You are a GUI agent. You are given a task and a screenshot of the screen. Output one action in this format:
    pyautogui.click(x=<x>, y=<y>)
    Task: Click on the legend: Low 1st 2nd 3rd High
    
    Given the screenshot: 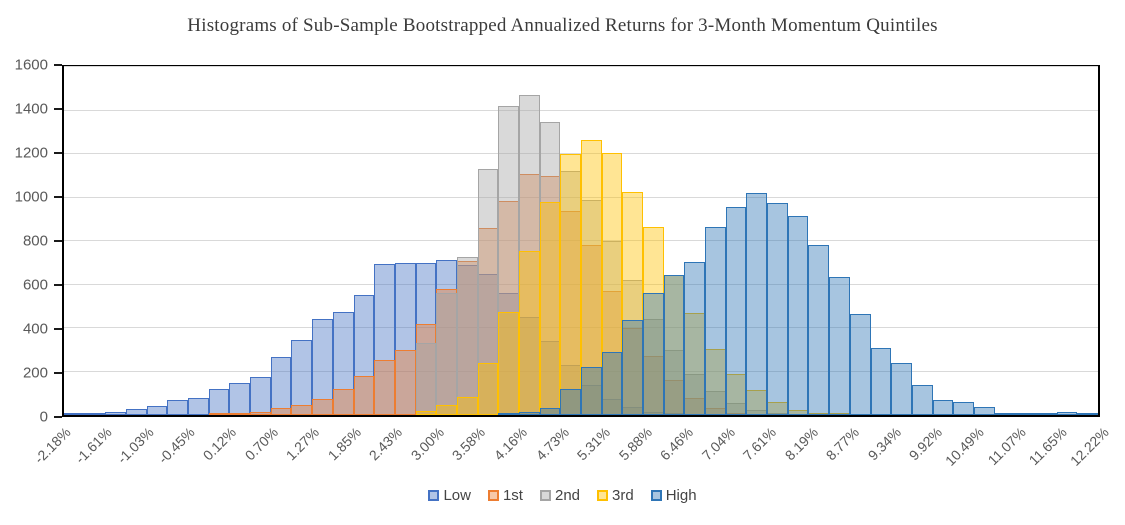 What is the action you would take?
    pyautogui.click(x=562, y=495)
    